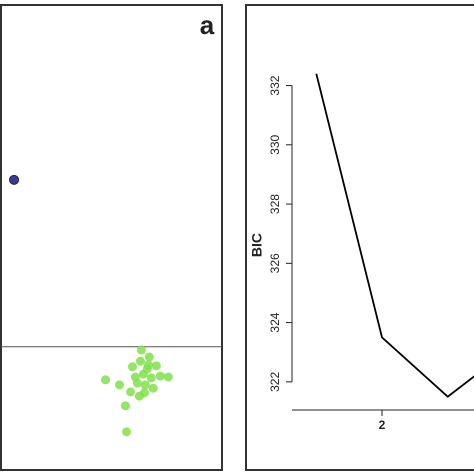 The width and height of the screenshot is (474, 474). I want to click on y-tick-label: 332, so click(275, 85).